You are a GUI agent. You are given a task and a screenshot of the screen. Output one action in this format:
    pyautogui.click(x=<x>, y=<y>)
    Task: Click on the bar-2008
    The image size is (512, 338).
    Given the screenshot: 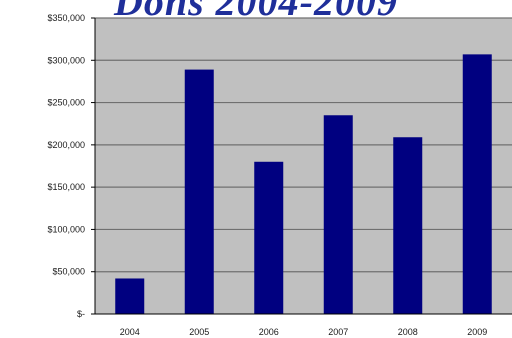 What is the action you would take?
    pyautogui.click(x=408, y=225)
    